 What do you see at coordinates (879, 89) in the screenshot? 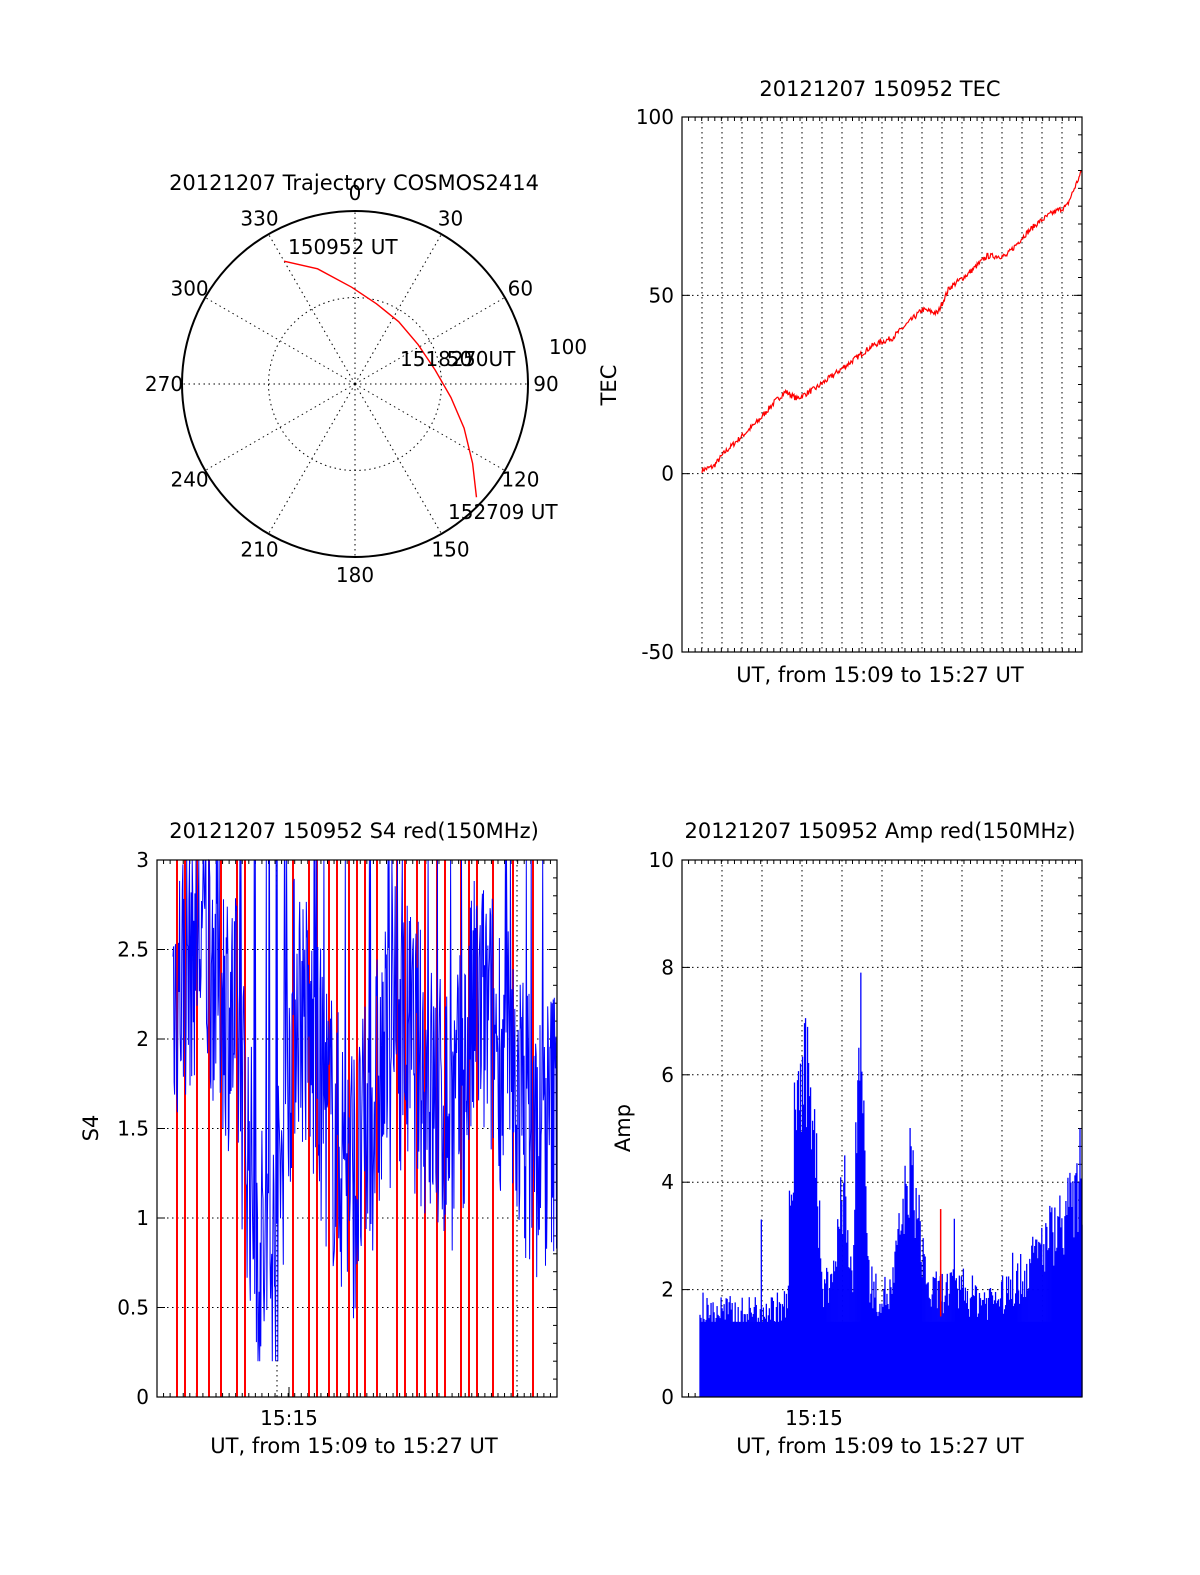
I see `tec-title: 20121207 150952 TEC` at bounding box center [879, 89].